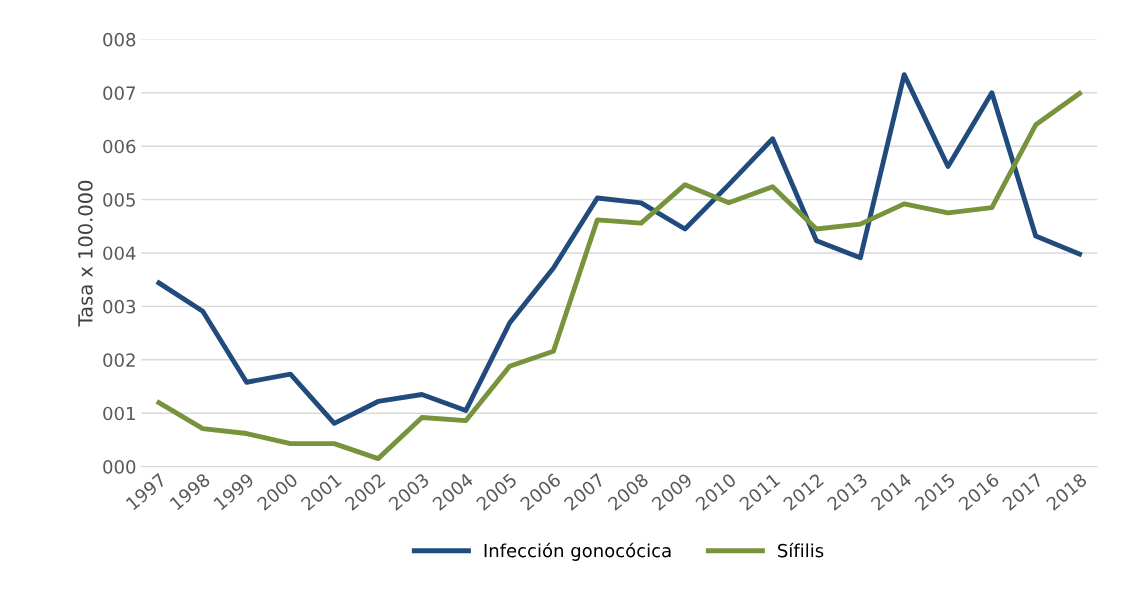 This screenshot has width=1131, height=606. I want to click on y-axis-title: Tasa x 100.000, so click(85, 253).